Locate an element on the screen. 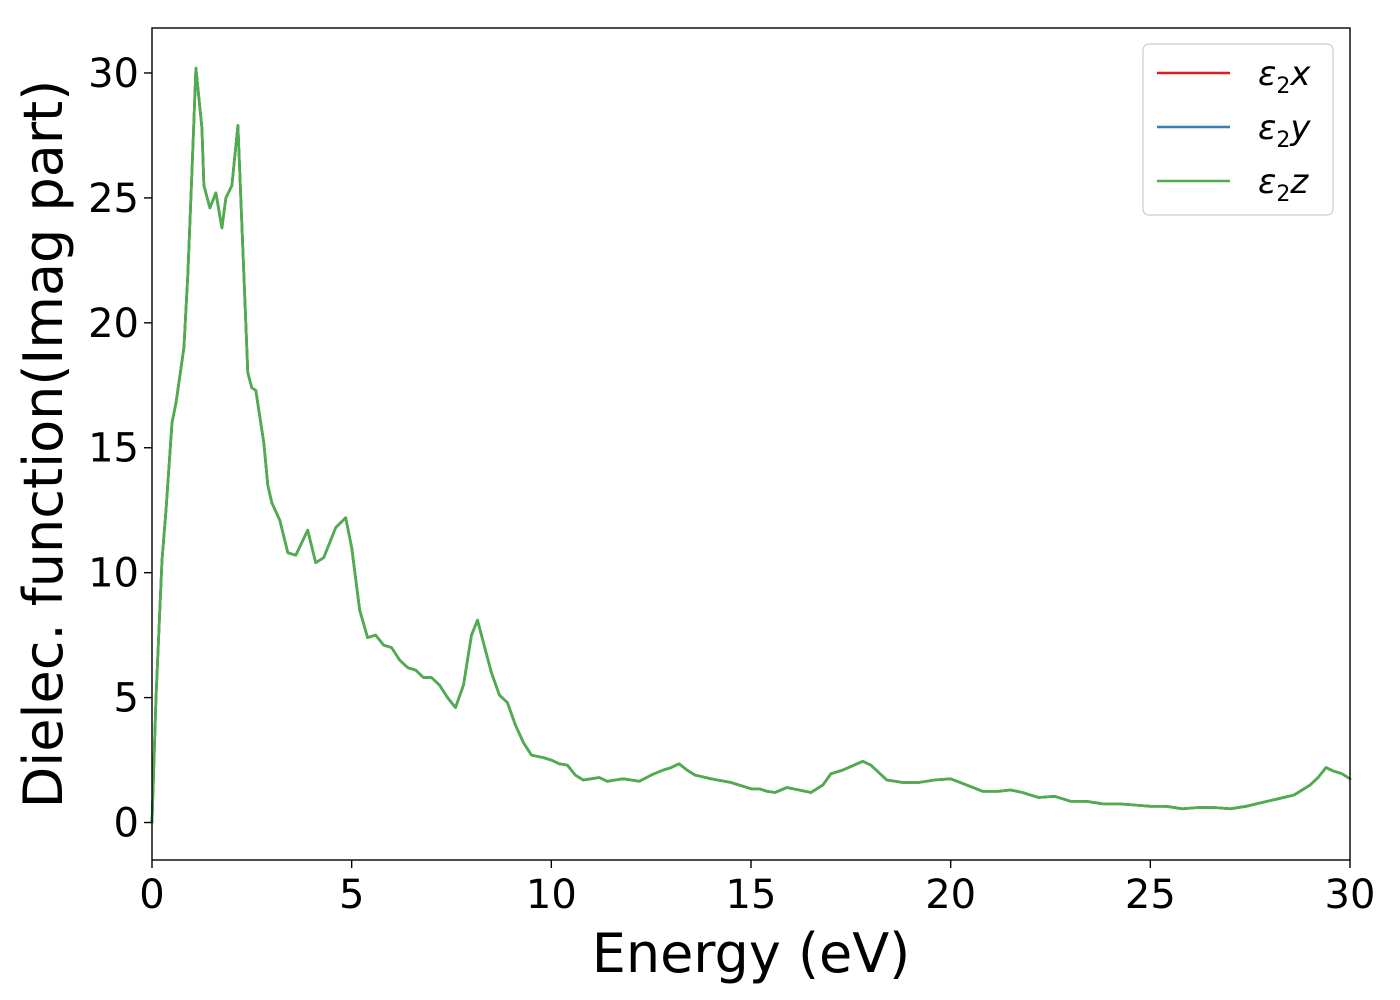 Image resolution: width=1400 pixels, height=1000 pixels. legend-suffix: z is located at coordinates (1299, 182).